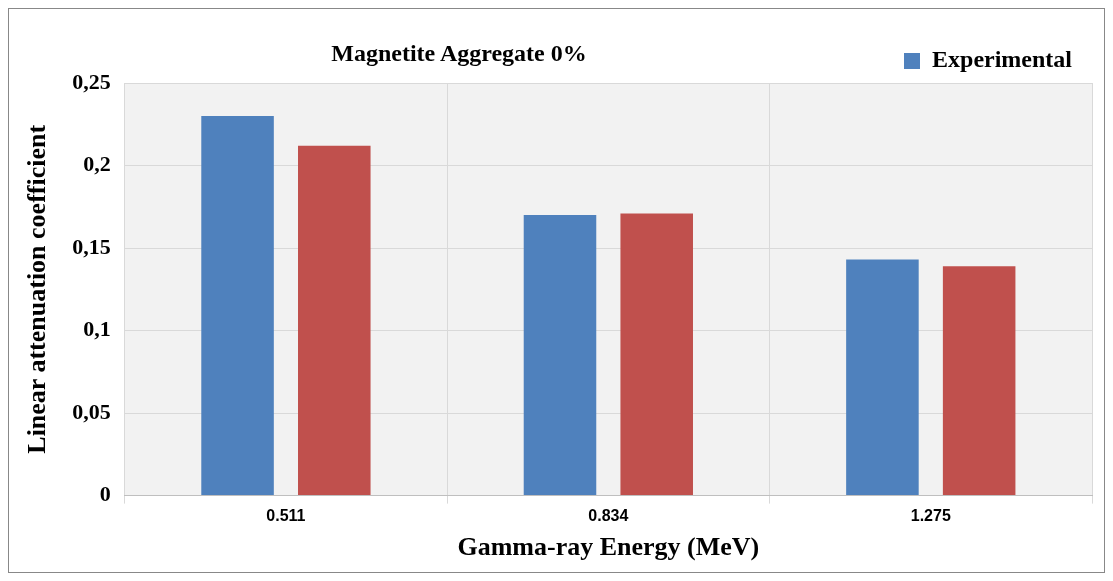 This screenshot has height=581, width=1113. What do you see at coordinates (930, 515) in the screenshot?
I see `x-tick-label: 1.275` at bounding box center [930, 515].